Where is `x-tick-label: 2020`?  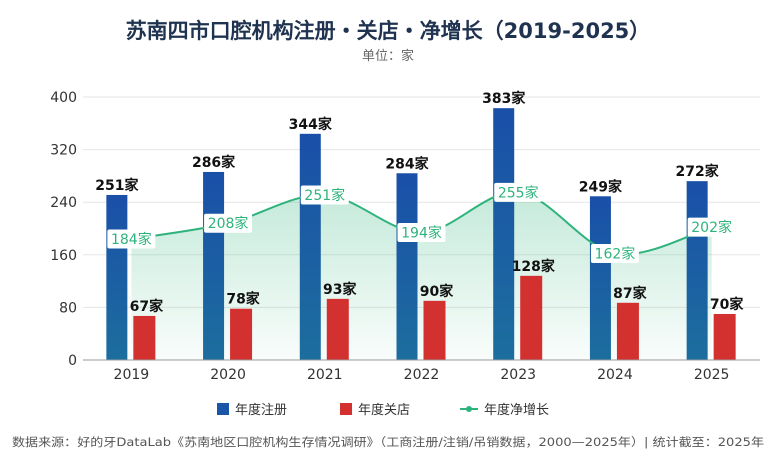 x-tick-label: 2020 is located at coordinates (228, 375).